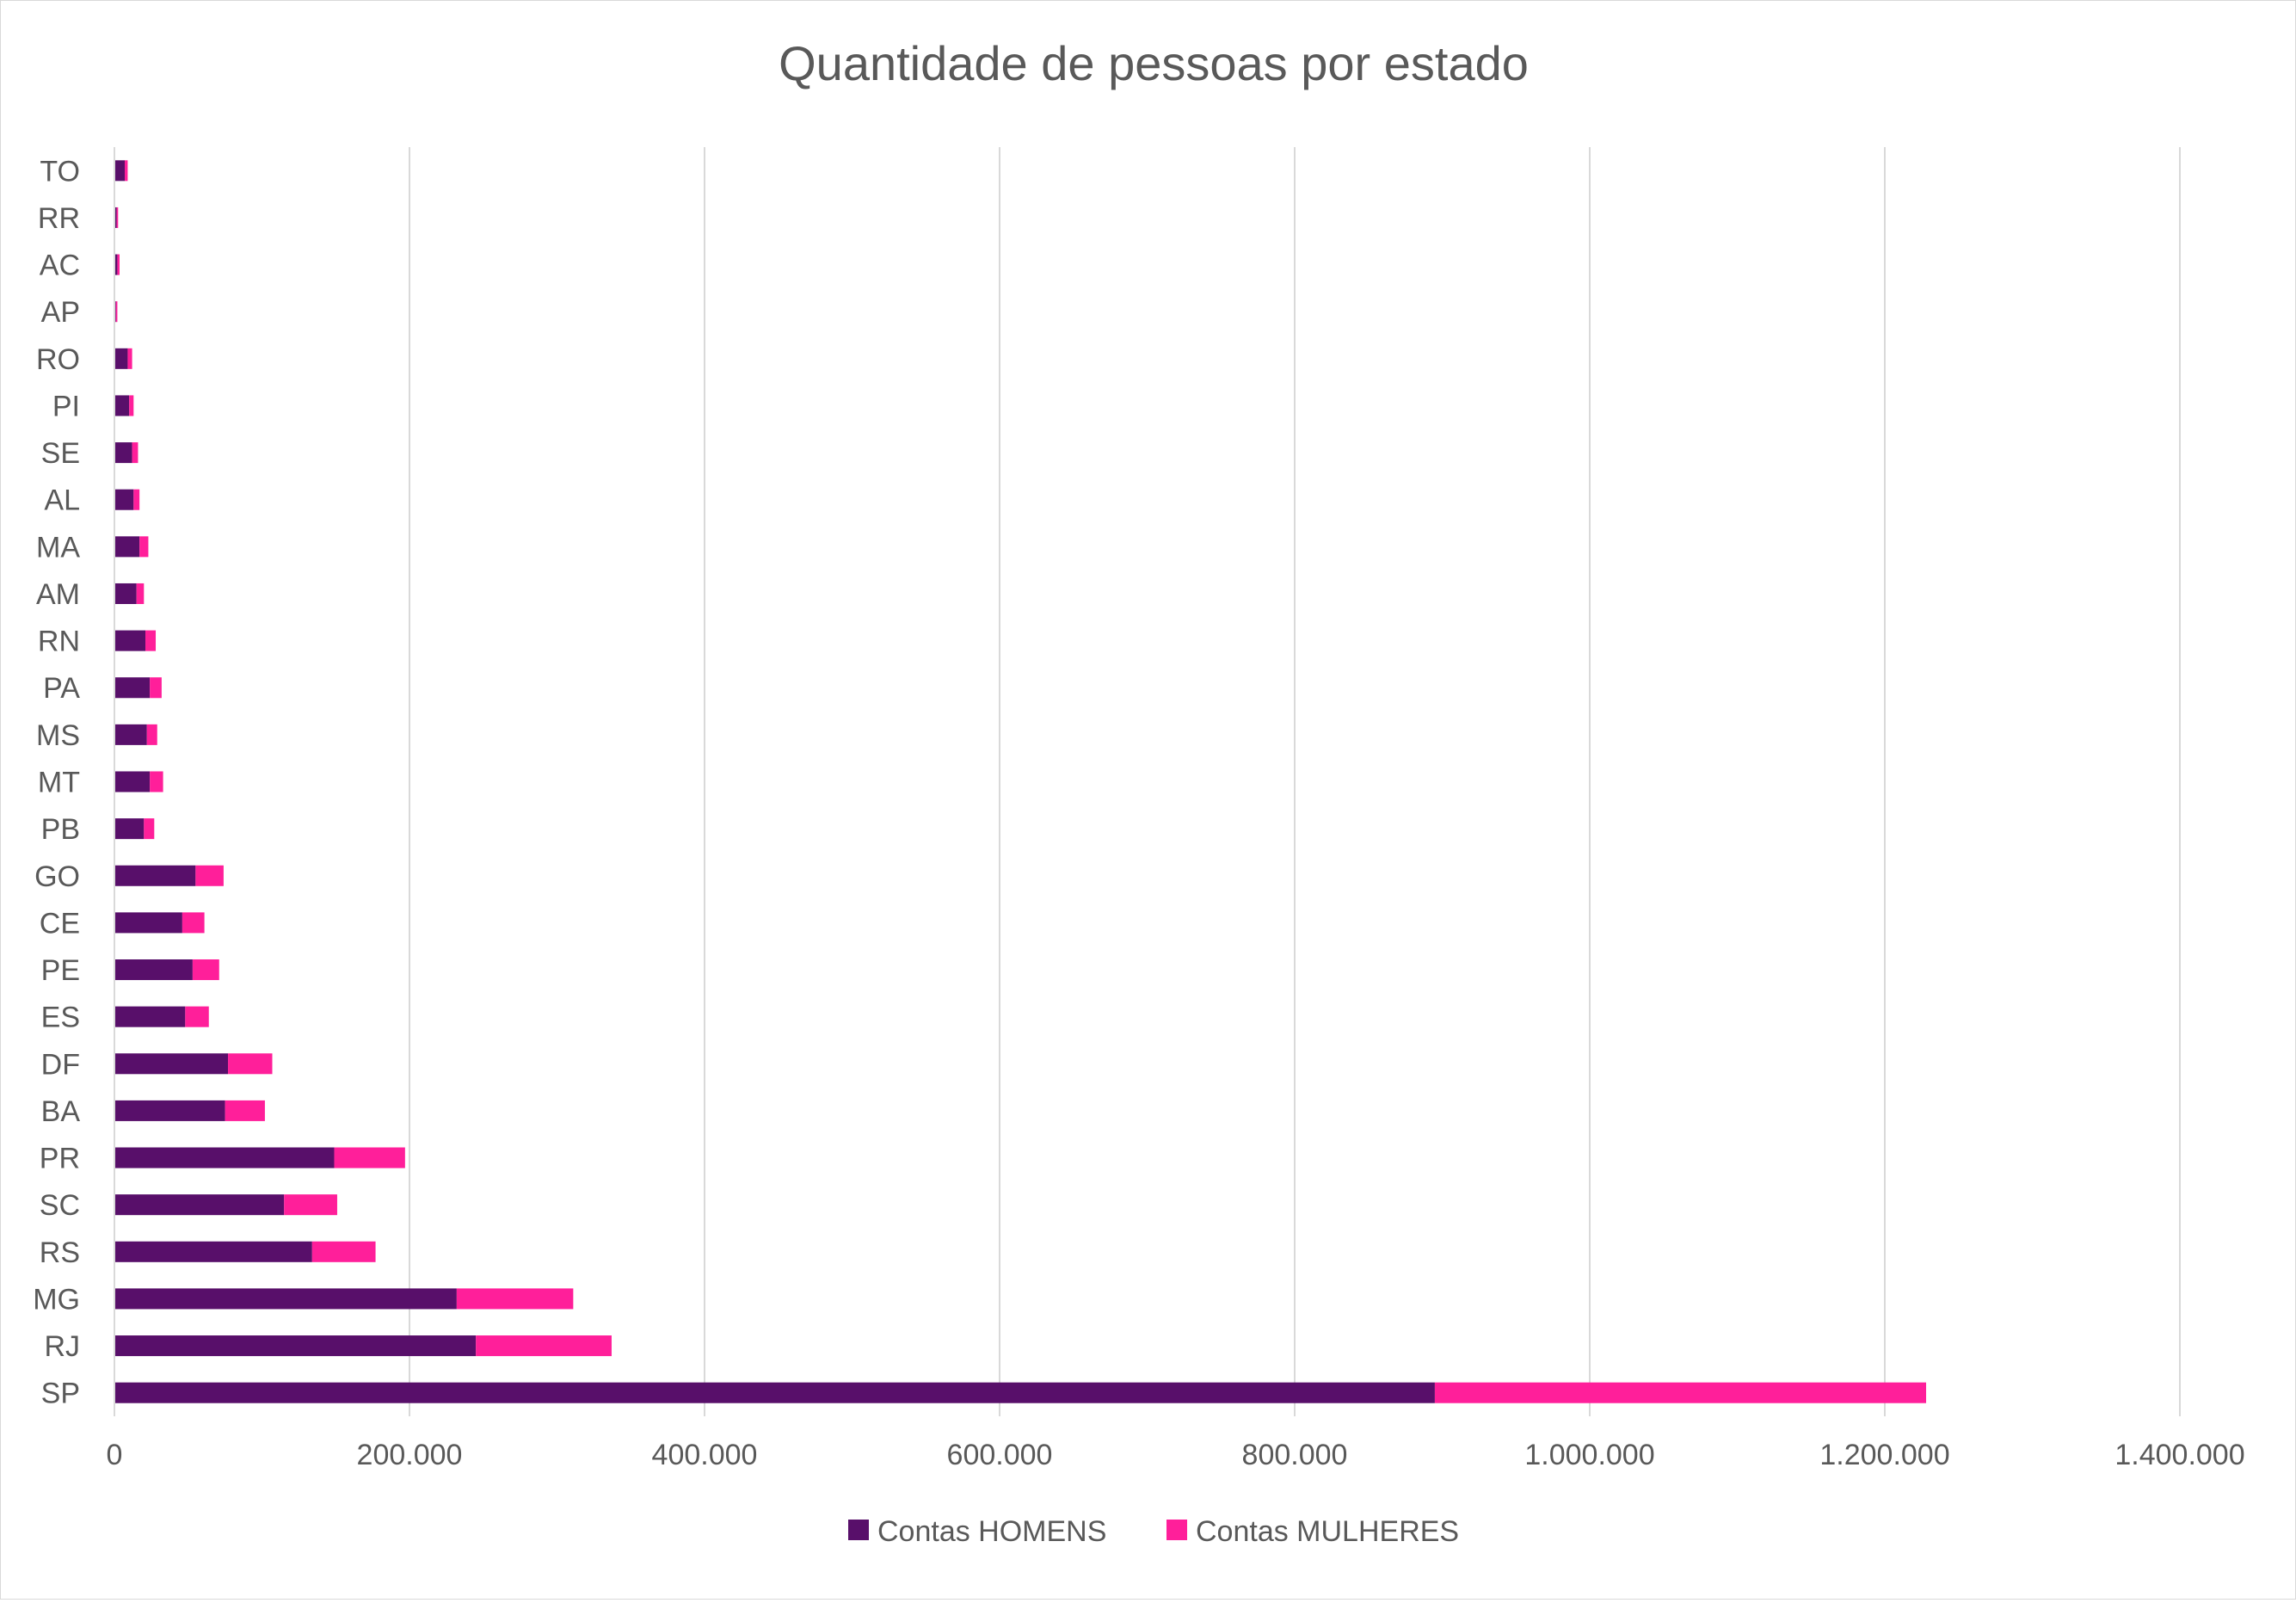 Image resolution: width=2296 pixels, height=1603 pixels. I want to click on bar-rj-contas-mulheres, so click(544, 1346).